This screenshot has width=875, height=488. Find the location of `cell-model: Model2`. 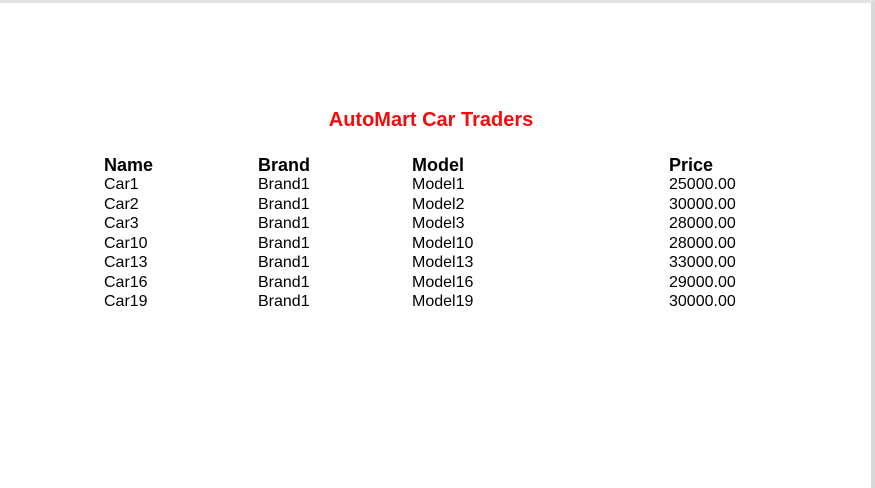

cell-model: Model2 is located at coordinates (438, 204).